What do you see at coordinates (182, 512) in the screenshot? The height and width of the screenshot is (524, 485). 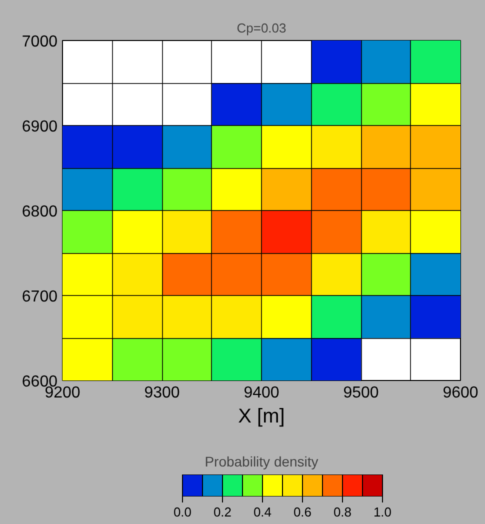 I see `color-bar-label: 0.0` at bounding box center [182, 512].